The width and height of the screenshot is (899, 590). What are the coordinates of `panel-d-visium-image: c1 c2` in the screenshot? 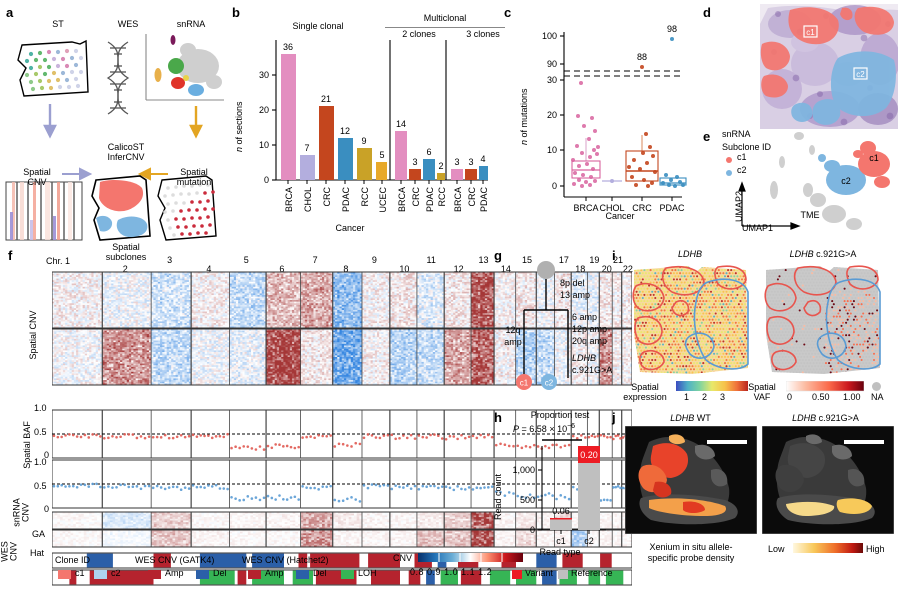 It's located at (829, 66).